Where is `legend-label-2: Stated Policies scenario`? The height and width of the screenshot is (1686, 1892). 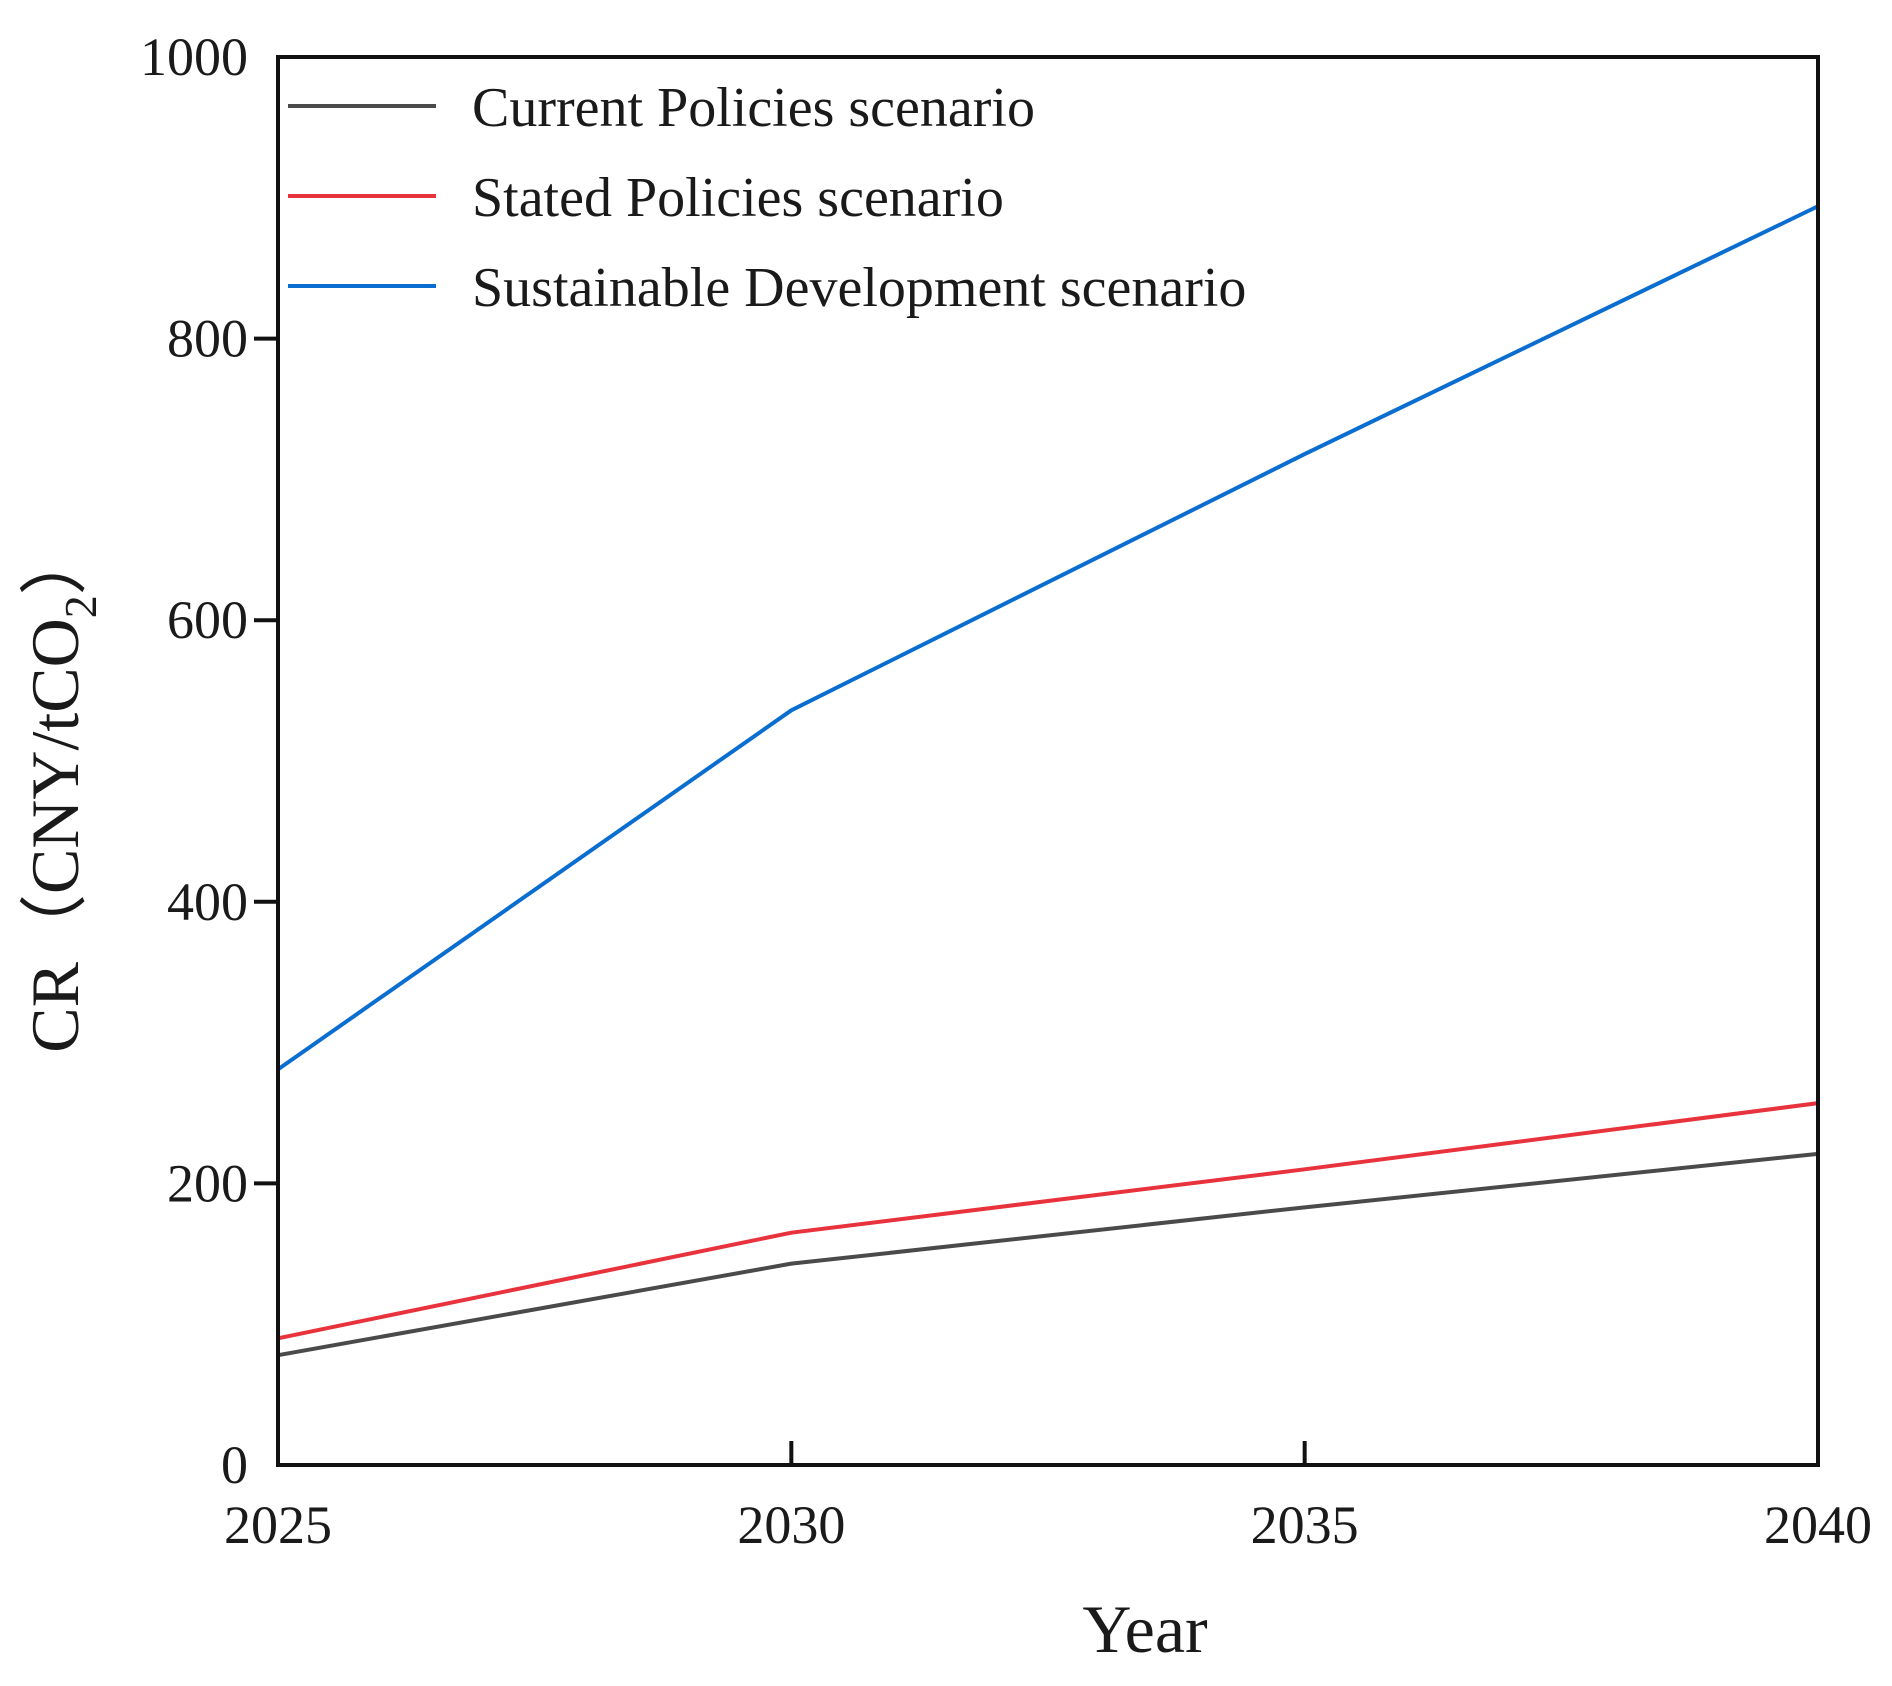
legend-label-2: Stated Policies scenario is located at coordinates (738, 198).